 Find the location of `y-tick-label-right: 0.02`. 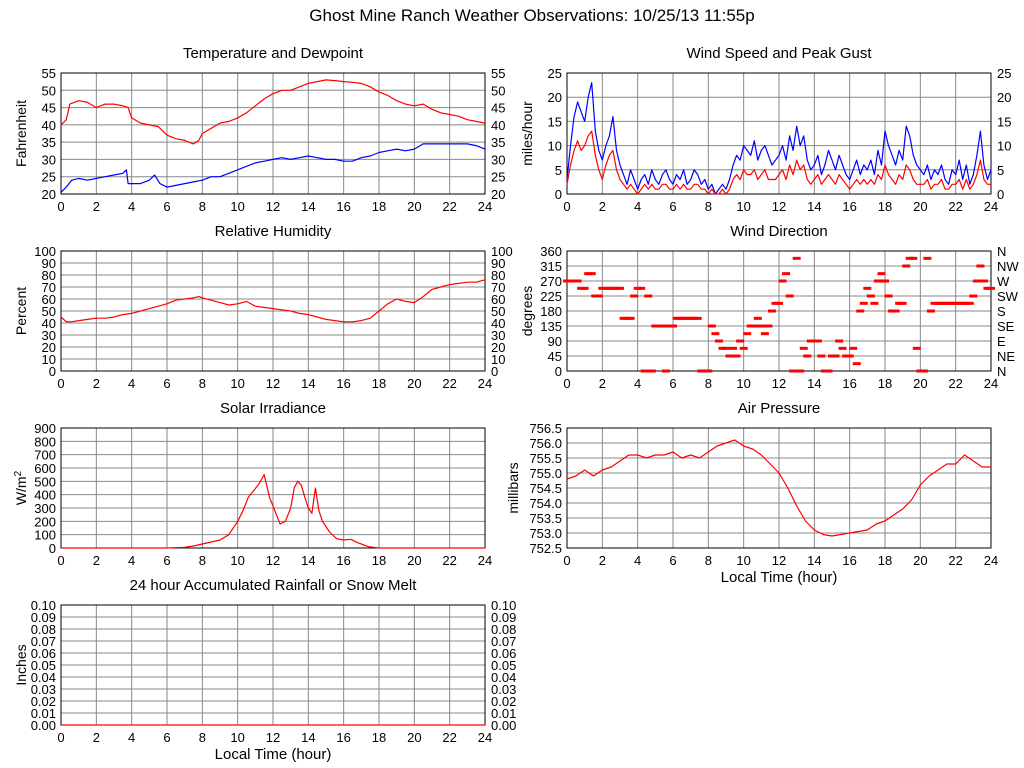

y-tick-label-right: 0.02 is located at coordinates (503, 701).